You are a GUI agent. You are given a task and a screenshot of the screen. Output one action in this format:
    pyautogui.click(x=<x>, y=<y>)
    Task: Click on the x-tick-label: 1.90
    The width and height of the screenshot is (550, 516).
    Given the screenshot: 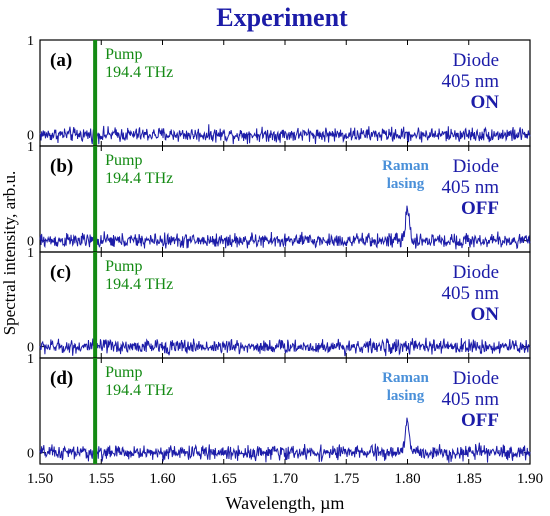 What is the action you would take?
    pyautogui.click(x=530, y=479)
    